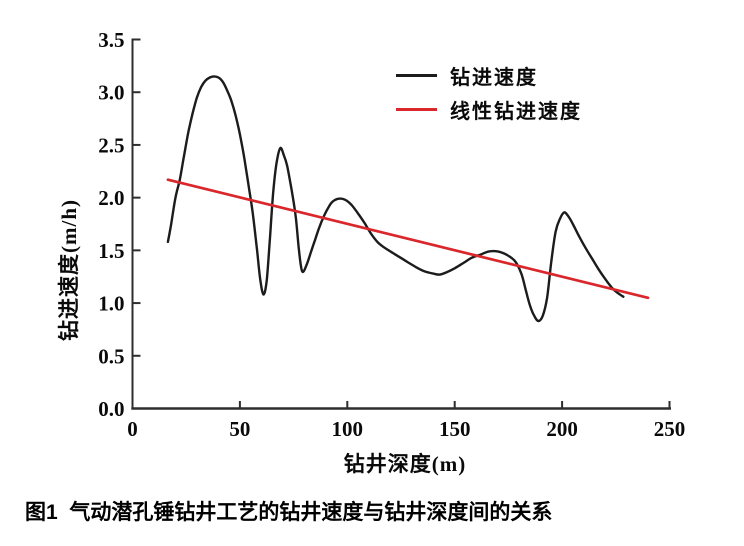 This screenshot has width=744, height=546. What do you see at coordinates (494, 77) in the screenshot?
I see `legend-label-drilling-speed: 钻进速度` at bounding box center [494, 77].